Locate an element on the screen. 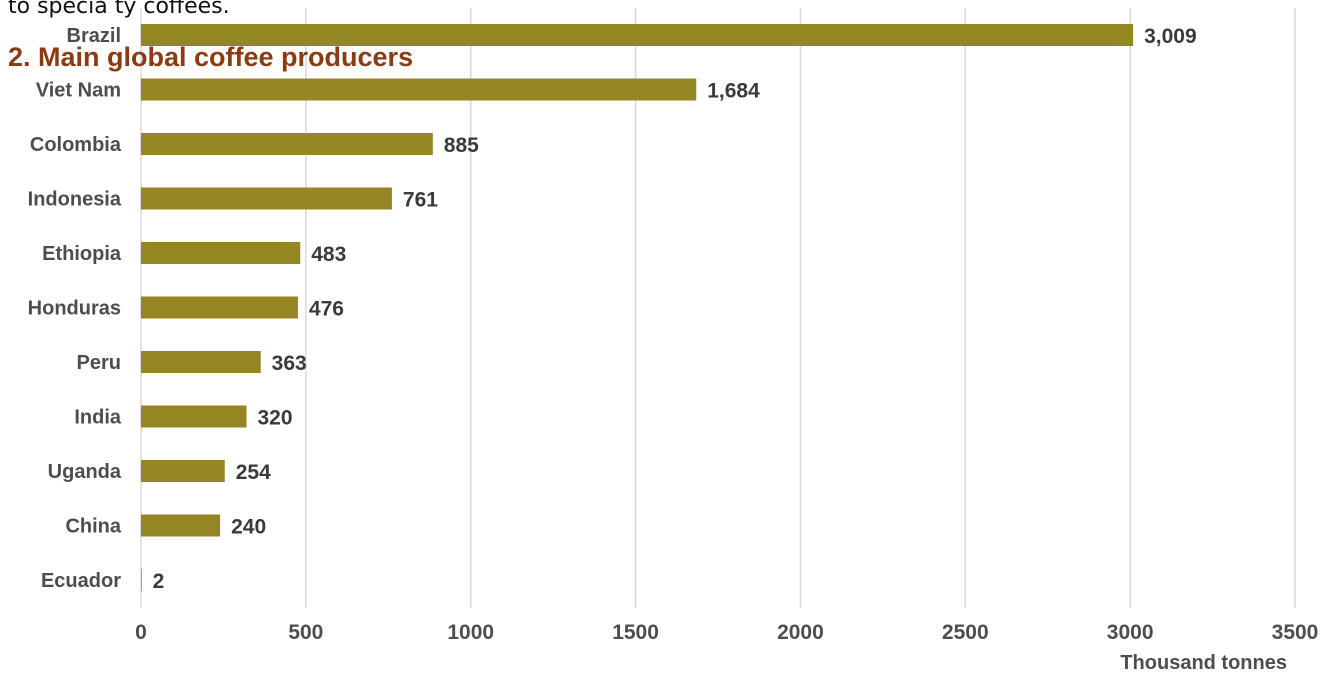  x-tick-label: 1000 is located at coordinates (470, 632).